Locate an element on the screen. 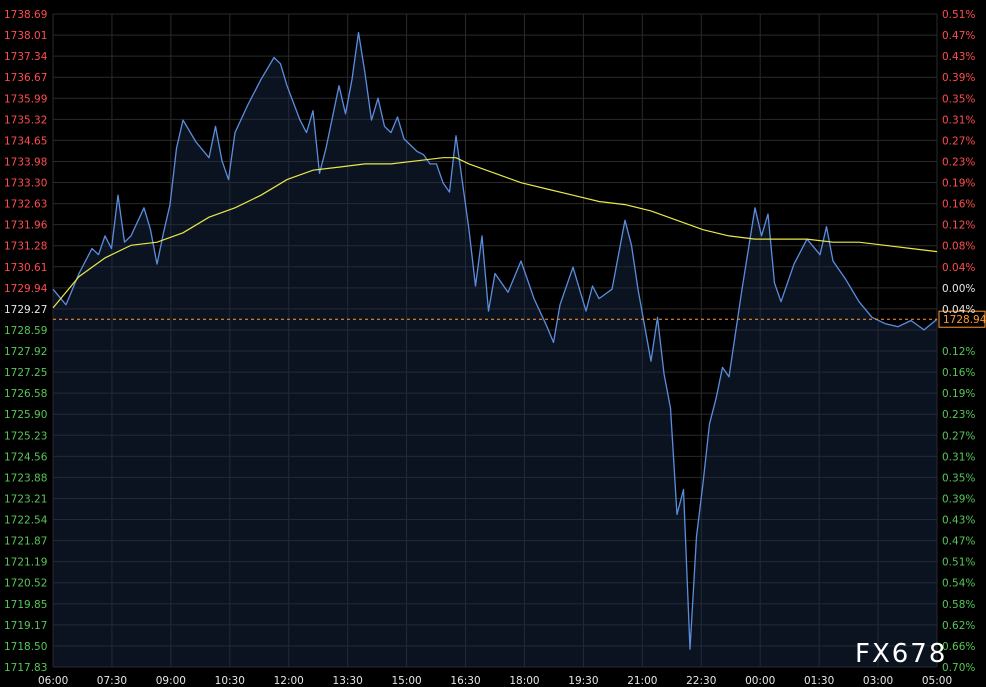 This screenshot has height=687, width=986. y-tick-label-left: 1732.63 is located at coordinates (25, 205).